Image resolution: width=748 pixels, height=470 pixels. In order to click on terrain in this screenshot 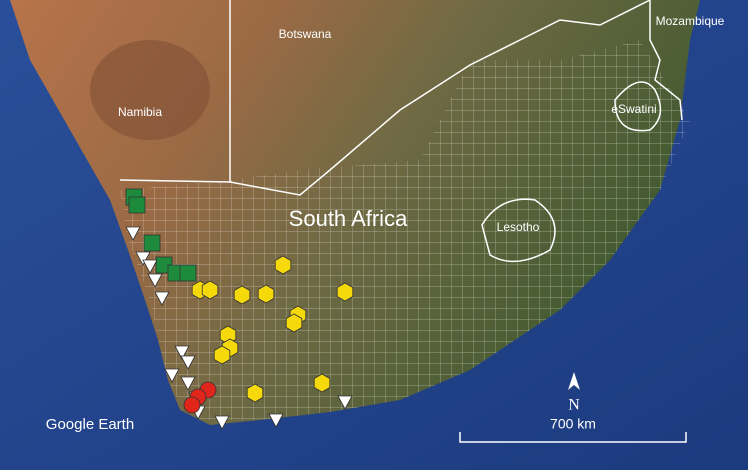, I will do `click(150, 90)`.